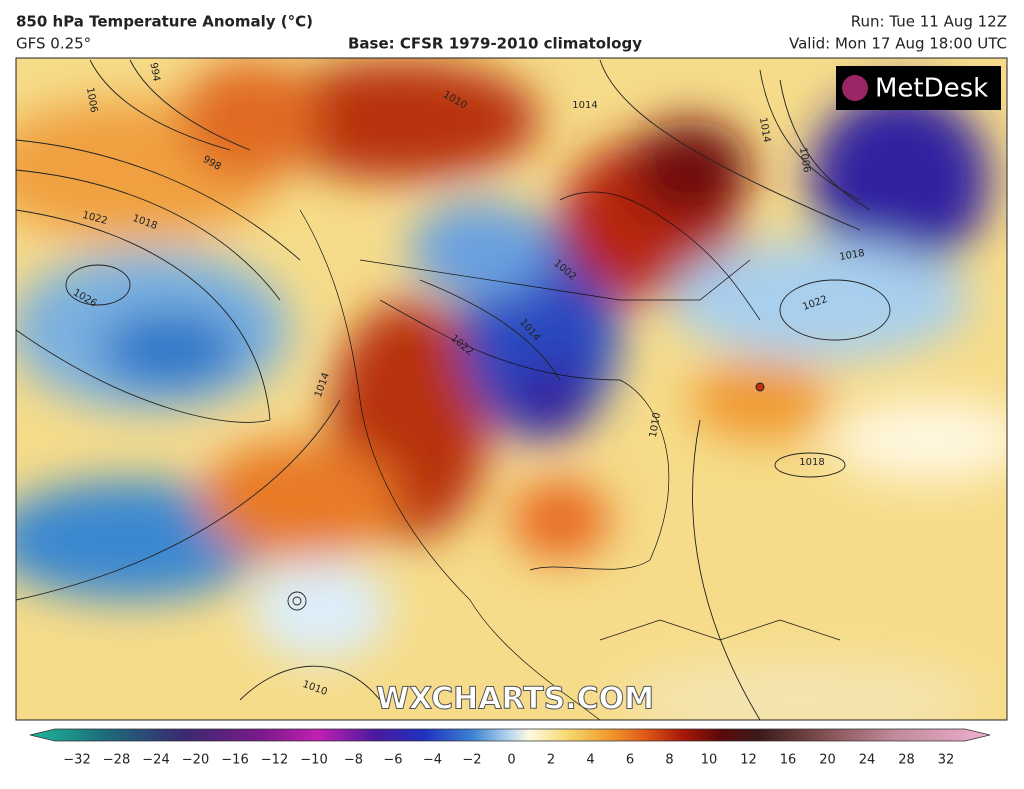 This screenshot has width=1024, height=789. I want to click on colorbar-tick-label: −4, so click(432, 760).